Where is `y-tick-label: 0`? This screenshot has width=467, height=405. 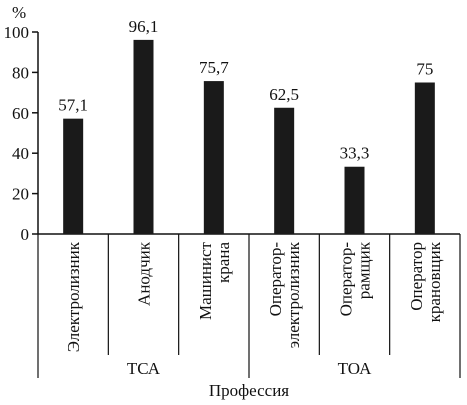 y-tick-label: 0 is located at coordinates (25, 234).